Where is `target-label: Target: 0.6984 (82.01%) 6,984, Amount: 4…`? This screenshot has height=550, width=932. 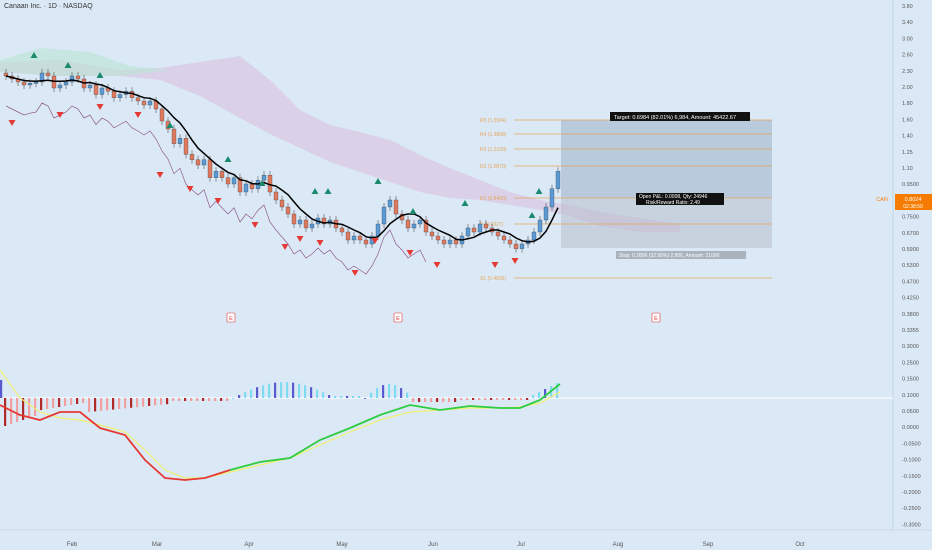
target-label: Target: 0.6984 (82.01%) 6,984, Amount: 4… is located at coordinates (675, 118).